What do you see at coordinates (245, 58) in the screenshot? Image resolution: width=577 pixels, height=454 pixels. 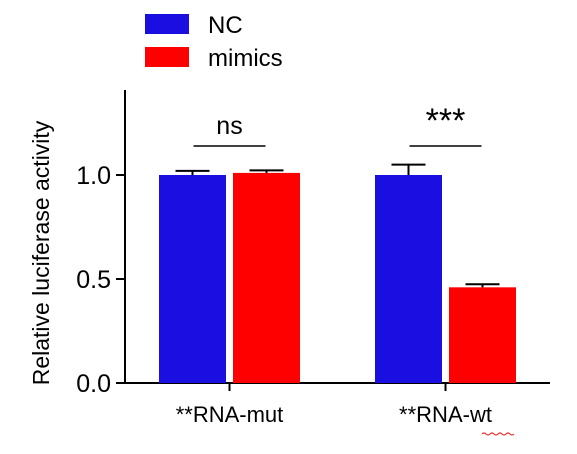 I see `legend-label-mimics: mimics` at bounding box center [245, 58].